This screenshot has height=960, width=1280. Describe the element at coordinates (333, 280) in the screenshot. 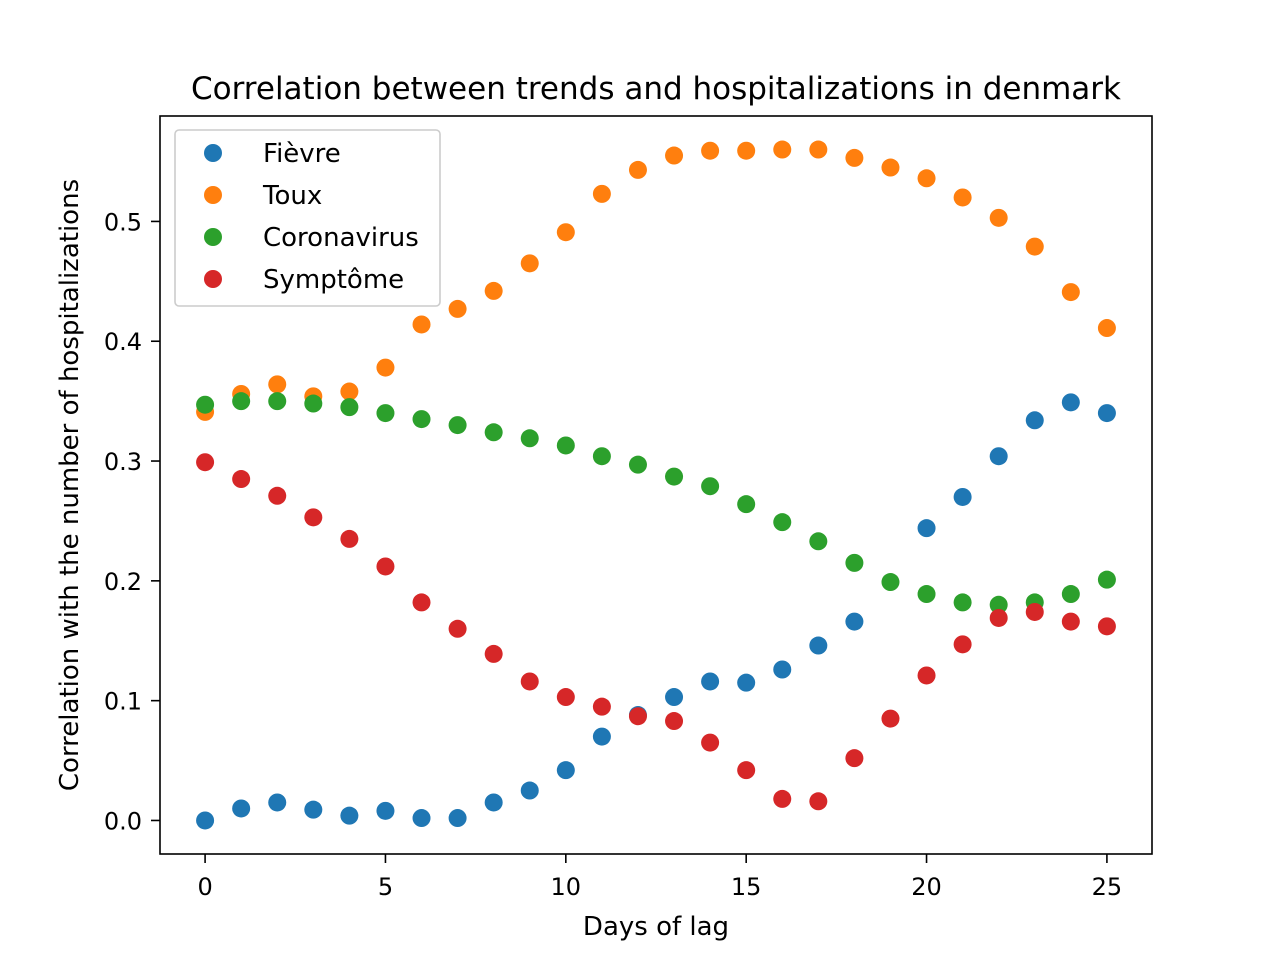

I see `legend-label: Symptôme` at that location.